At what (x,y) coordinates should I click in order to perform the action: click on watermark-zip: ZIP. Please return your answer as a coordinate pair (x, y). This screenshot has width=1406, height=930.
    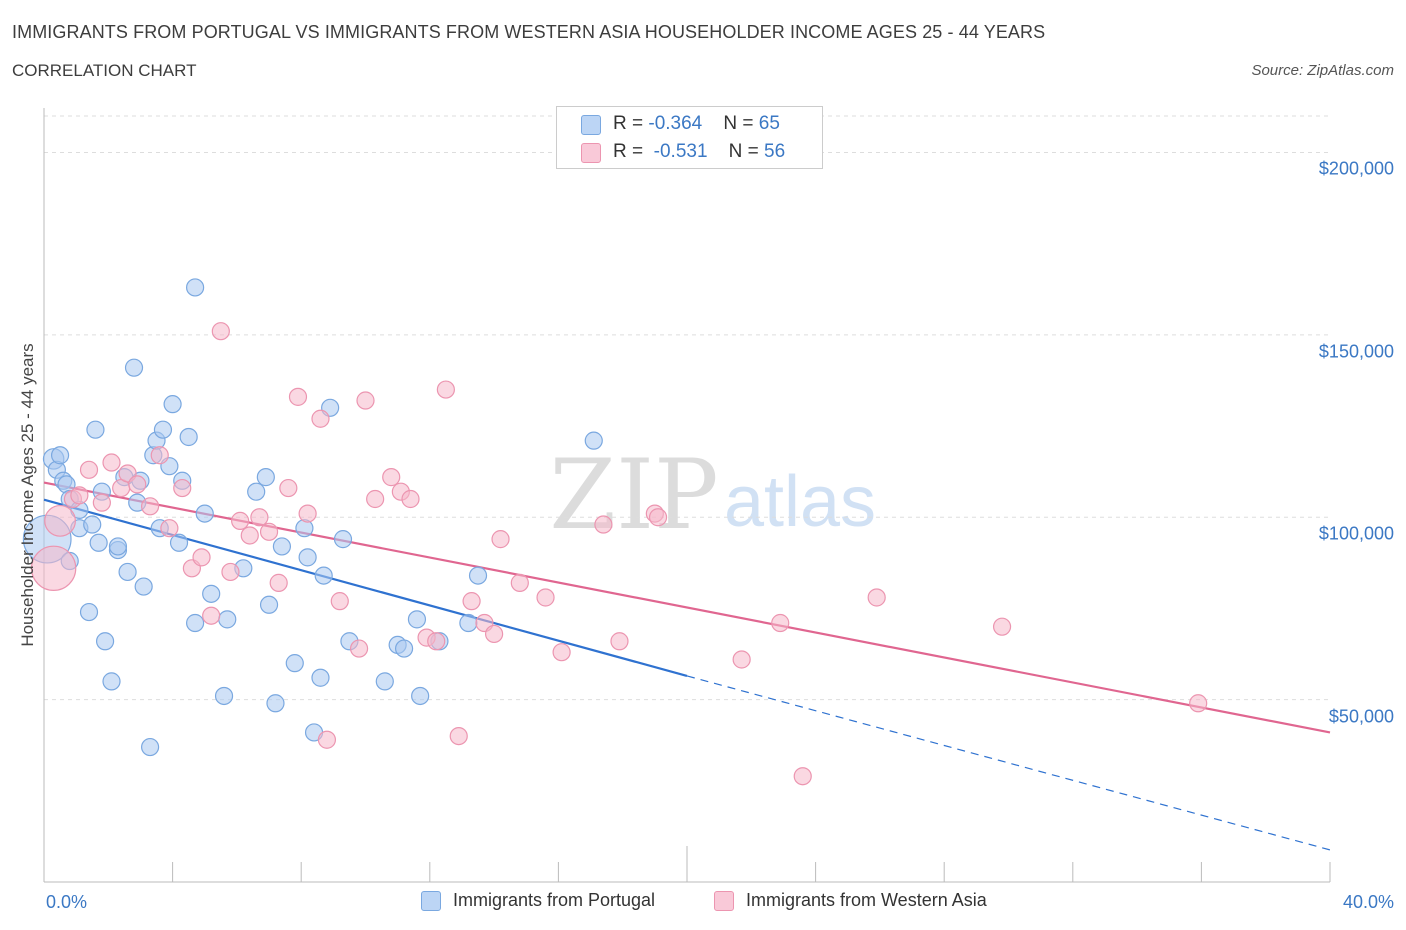
    Looking at the image, I should click on (633, 495).